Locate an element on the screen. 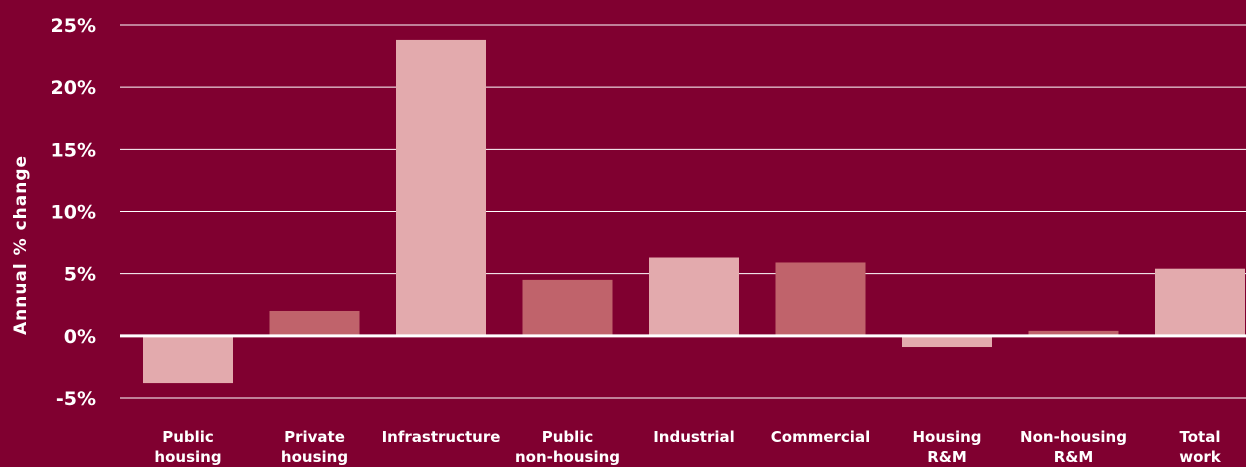  x-category-label: Commercial is located at coordinates (820, 437).